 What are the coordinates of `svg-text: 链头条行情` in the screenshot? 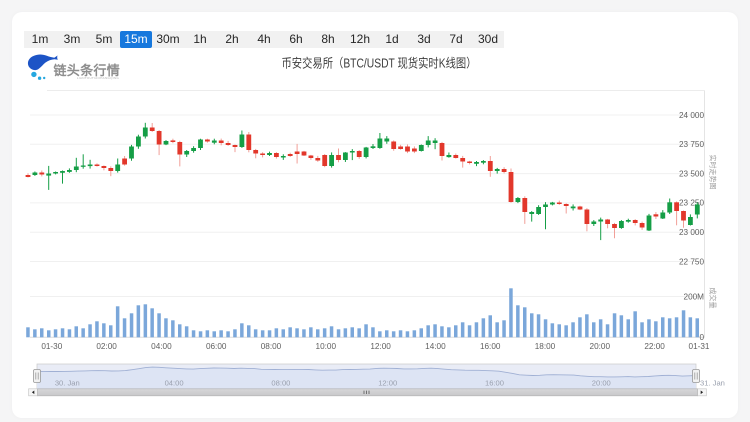 It's located at (87, 70).